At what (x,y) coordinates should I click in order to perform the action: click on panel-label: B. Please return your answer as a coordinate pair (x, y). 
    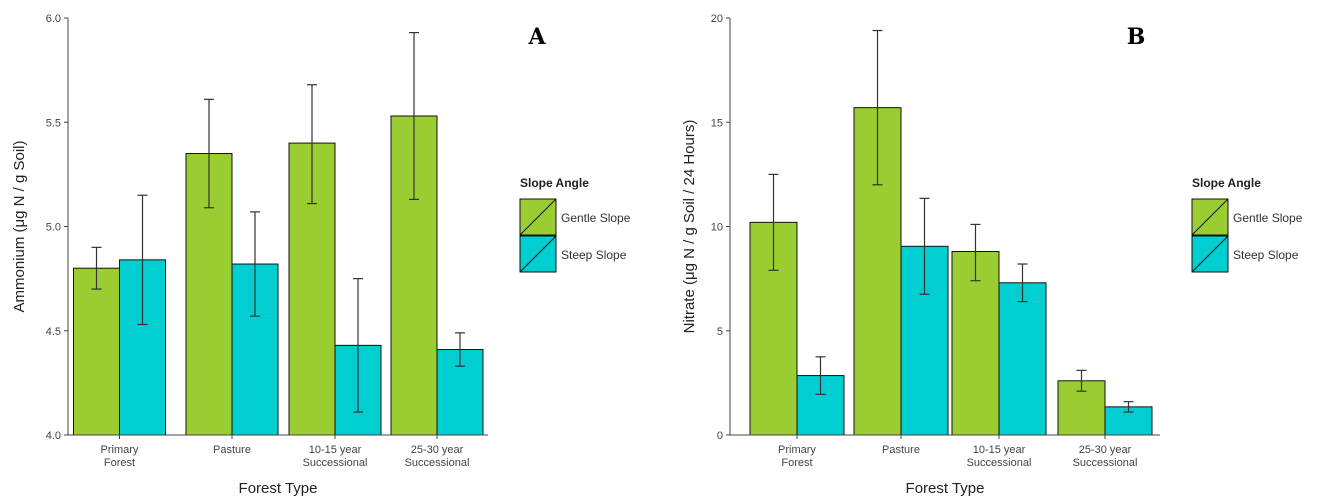
    Looking at the image, I should click on (1136, 37).